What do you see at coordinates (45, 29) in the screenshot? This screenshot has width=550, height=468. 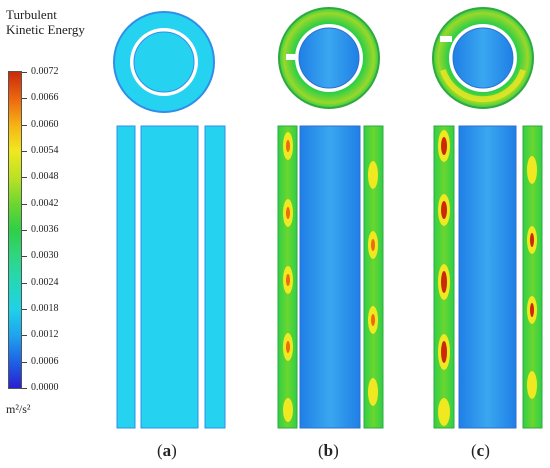 I see `legend-title-line2: Kinetic Energy` at bounding box center [45, 29].